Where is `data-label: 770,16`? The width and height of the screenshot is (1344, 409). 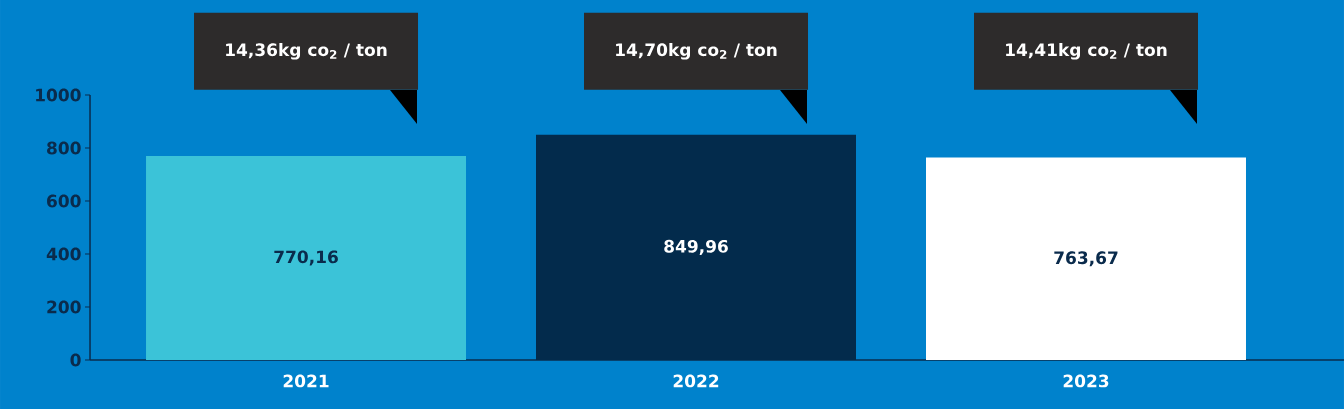
data-label: 770,16 is located at coordinates (306, 258).